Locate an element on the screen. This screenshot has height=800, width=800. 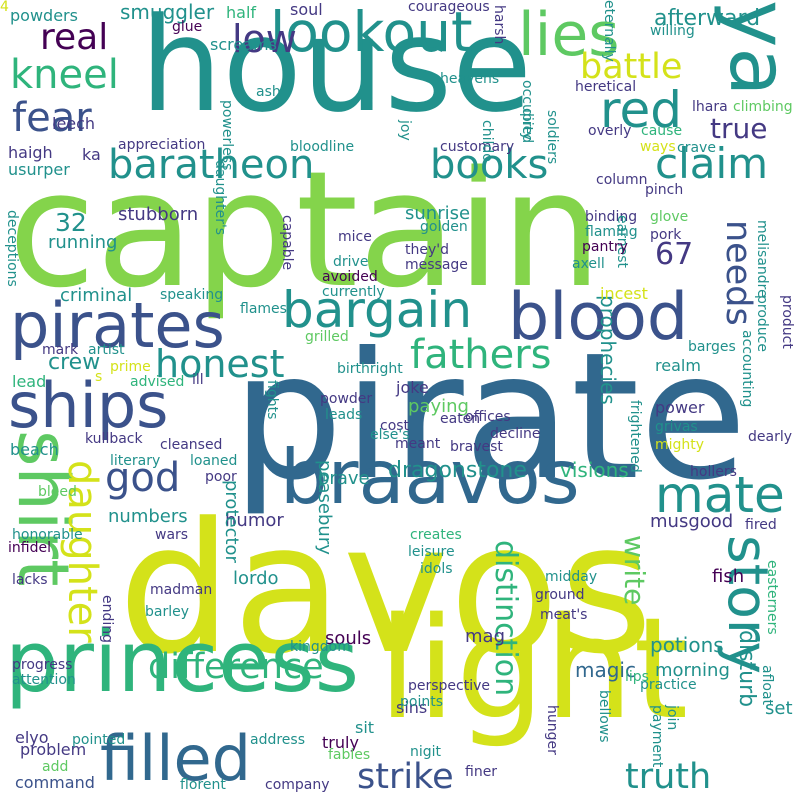
cloud-word: command is located at coordinates (55, 782).